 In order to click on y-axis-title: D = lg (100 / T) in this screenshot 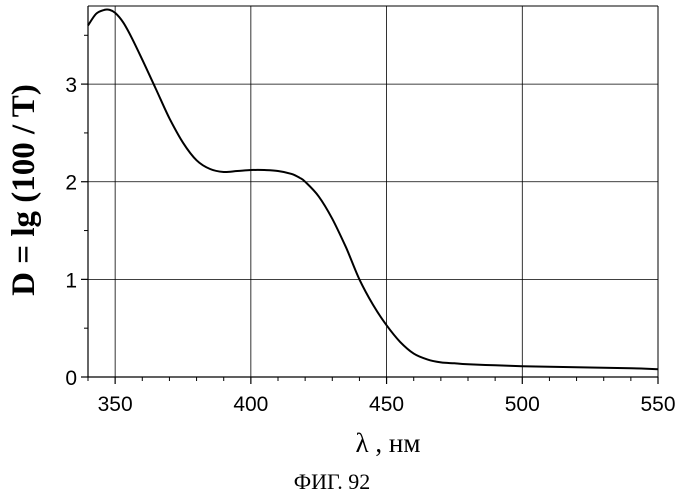, I will do `click(24, 190)`.